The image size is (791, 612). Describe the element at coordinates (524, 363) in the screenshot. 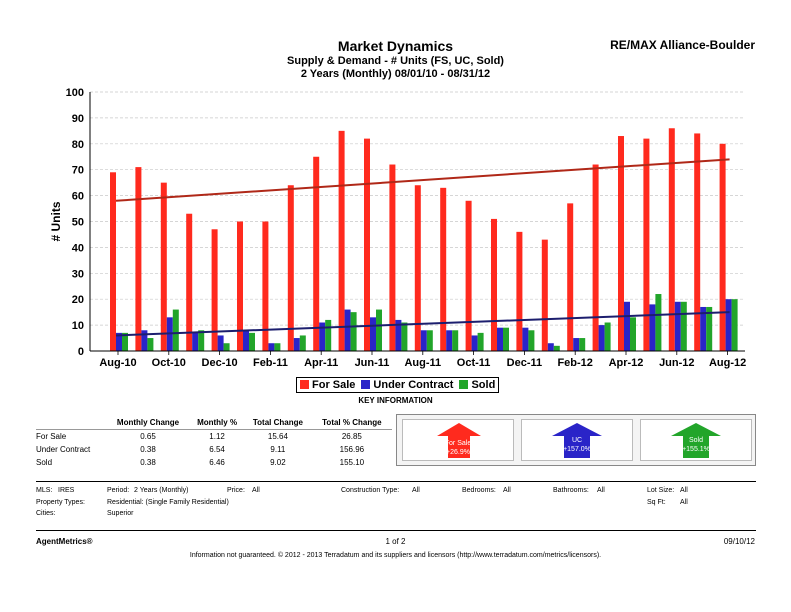

I see `x-tick-label: Dec-11` at that location.